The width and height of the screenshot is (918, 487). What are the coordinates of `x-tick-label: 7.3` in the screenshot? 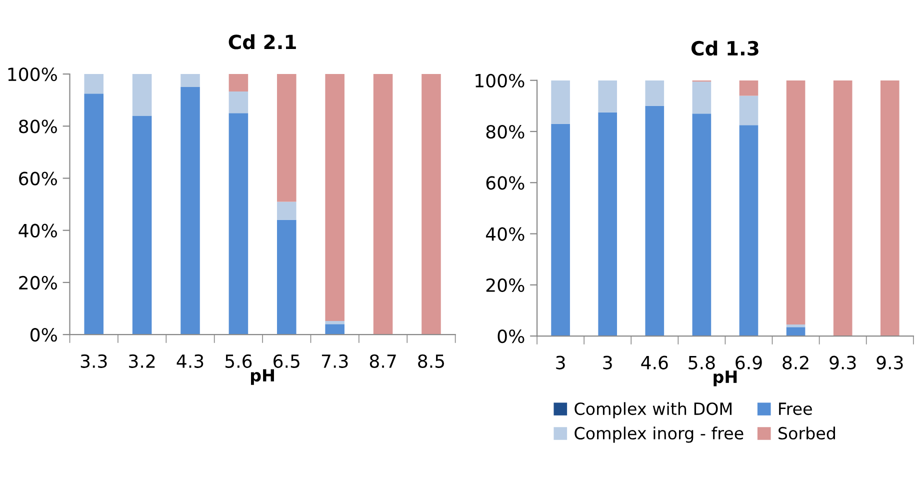 It's located at (335, 361).